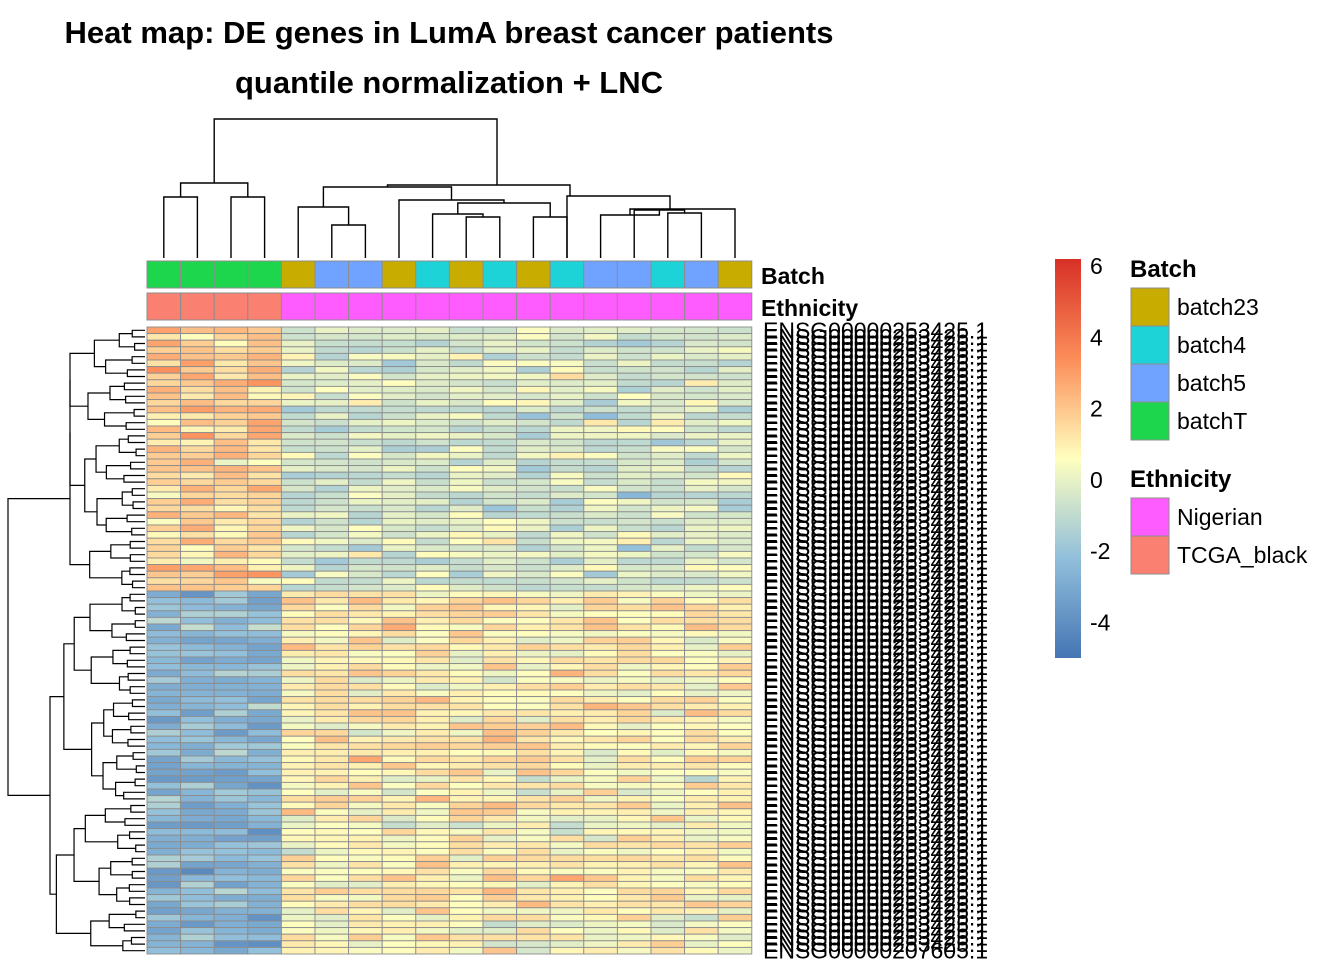  Describe the element at coordinates (231, 274) in the screenshot. I see `batch-annotation-cell` at that location.